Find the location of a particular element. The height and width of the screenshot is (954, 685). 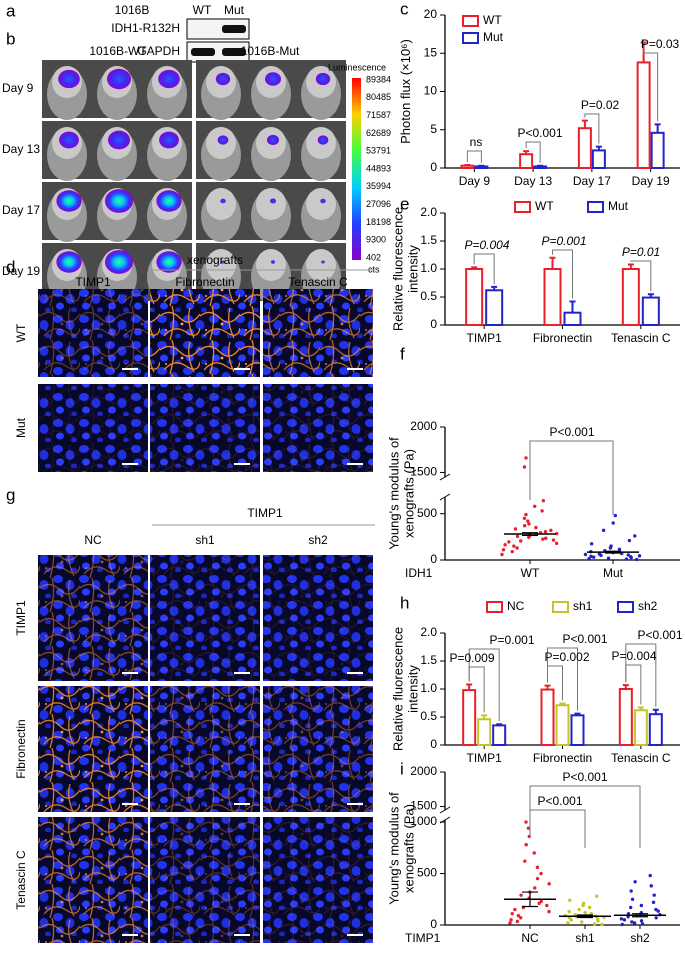

x-tick-label: NC is located at coordinates (530, 938).